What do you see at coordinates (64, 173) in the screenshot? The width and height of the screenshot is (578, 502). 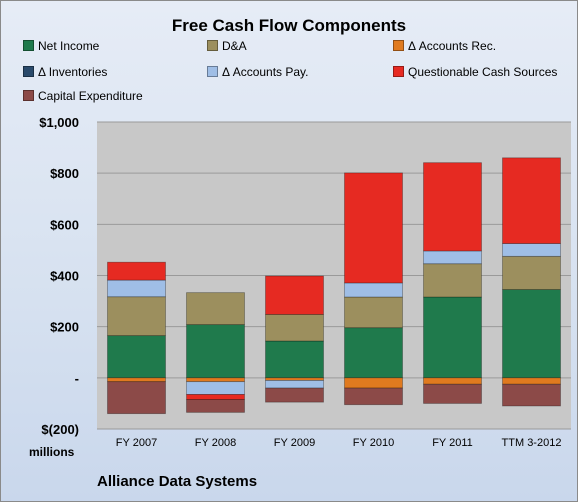 I see `y-tick-label: $800` at bounding box center [64, 173].